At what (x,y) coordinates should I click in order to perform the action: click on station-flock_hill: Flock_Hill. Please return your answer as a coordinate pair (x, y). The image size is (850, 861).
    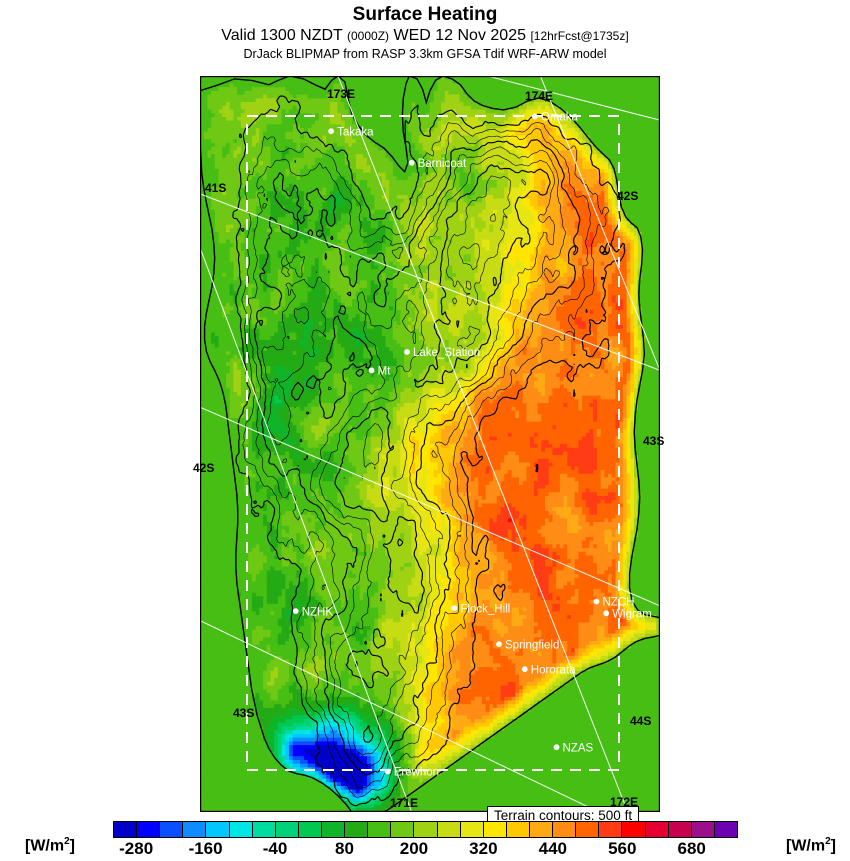
    Looking at the image, I should click on (481, 609).